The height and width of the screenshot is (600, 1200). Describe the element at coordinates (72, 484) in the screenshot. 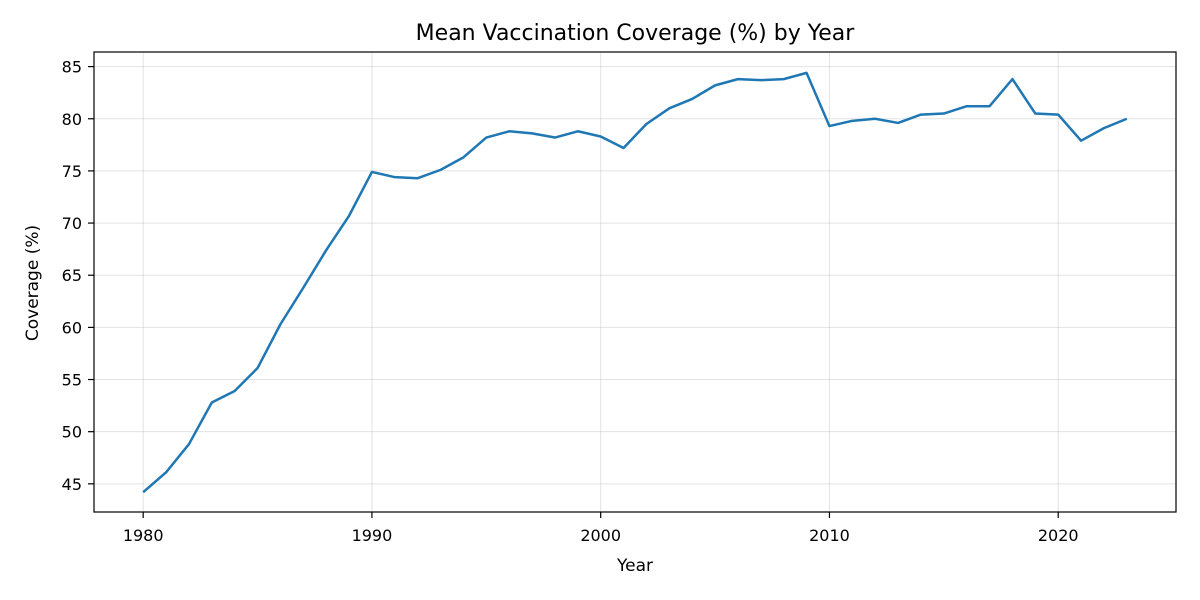

I see `y-tick-label: 45` at that location.